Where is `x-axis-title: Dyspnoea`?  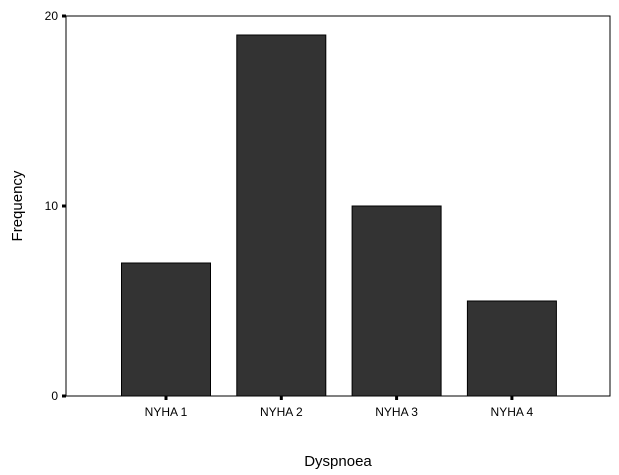 x-axis-title: Dyspnoea is located at coordinates (338, 461).